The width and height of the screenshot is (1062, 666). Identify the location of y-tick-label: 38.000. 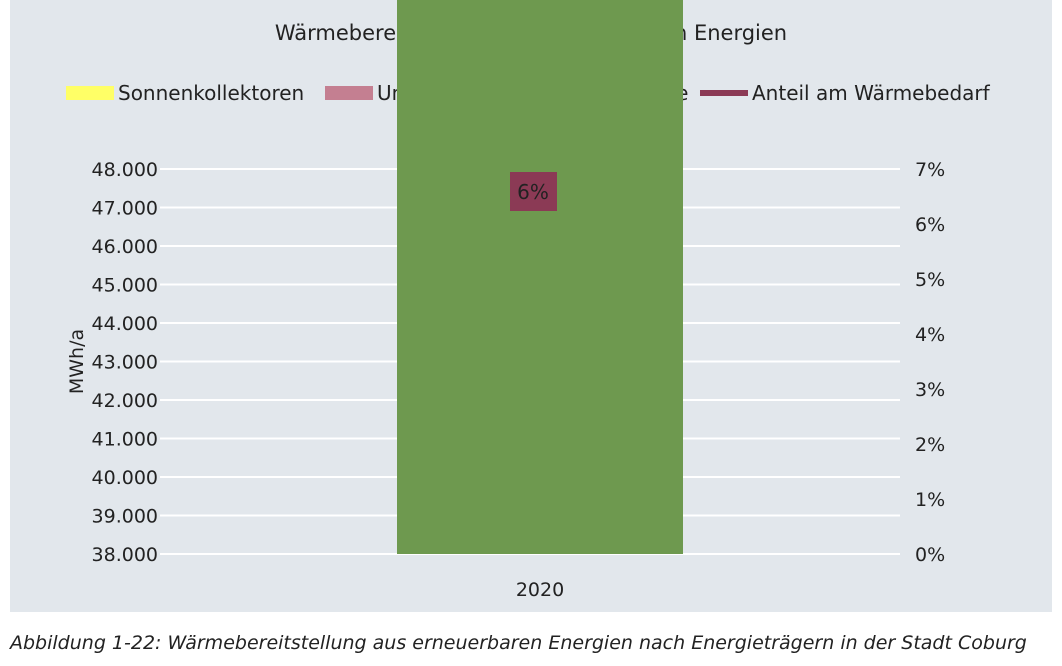
(125, 555).